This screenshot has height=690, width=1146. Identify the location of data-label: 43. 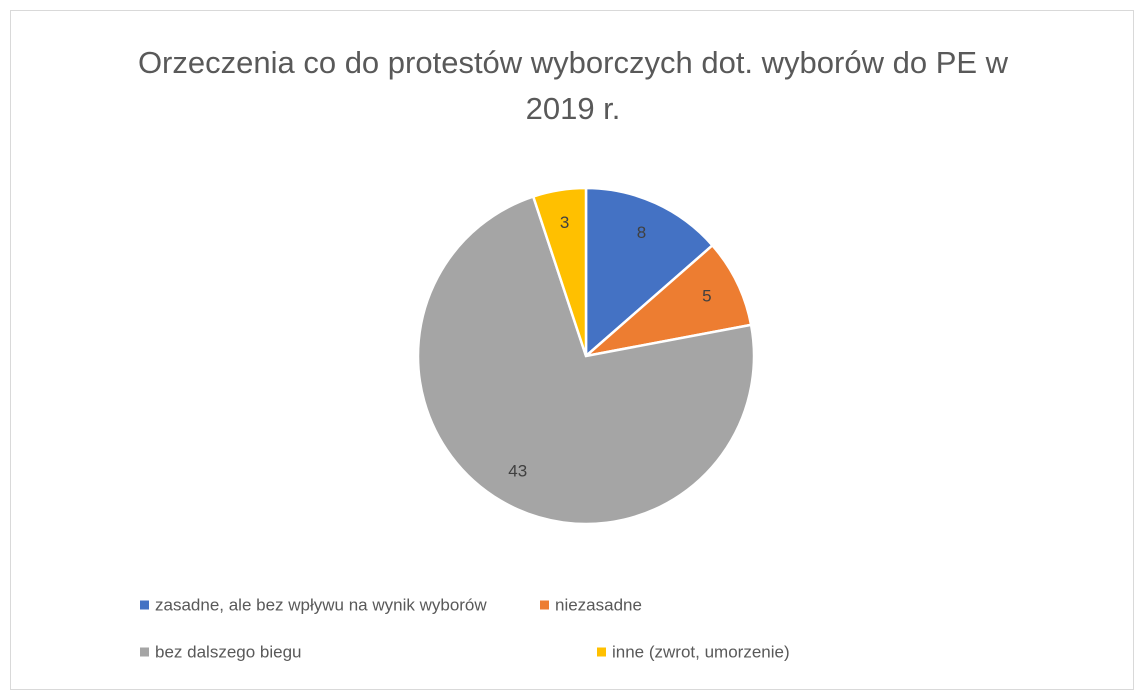
(517, 470).